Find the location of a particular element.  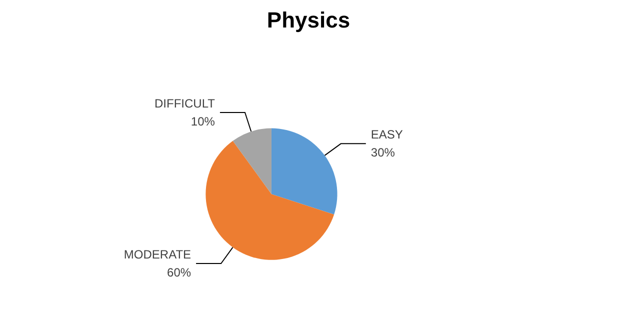

slice-label: MODERATE is located at coordinates (158, 255).